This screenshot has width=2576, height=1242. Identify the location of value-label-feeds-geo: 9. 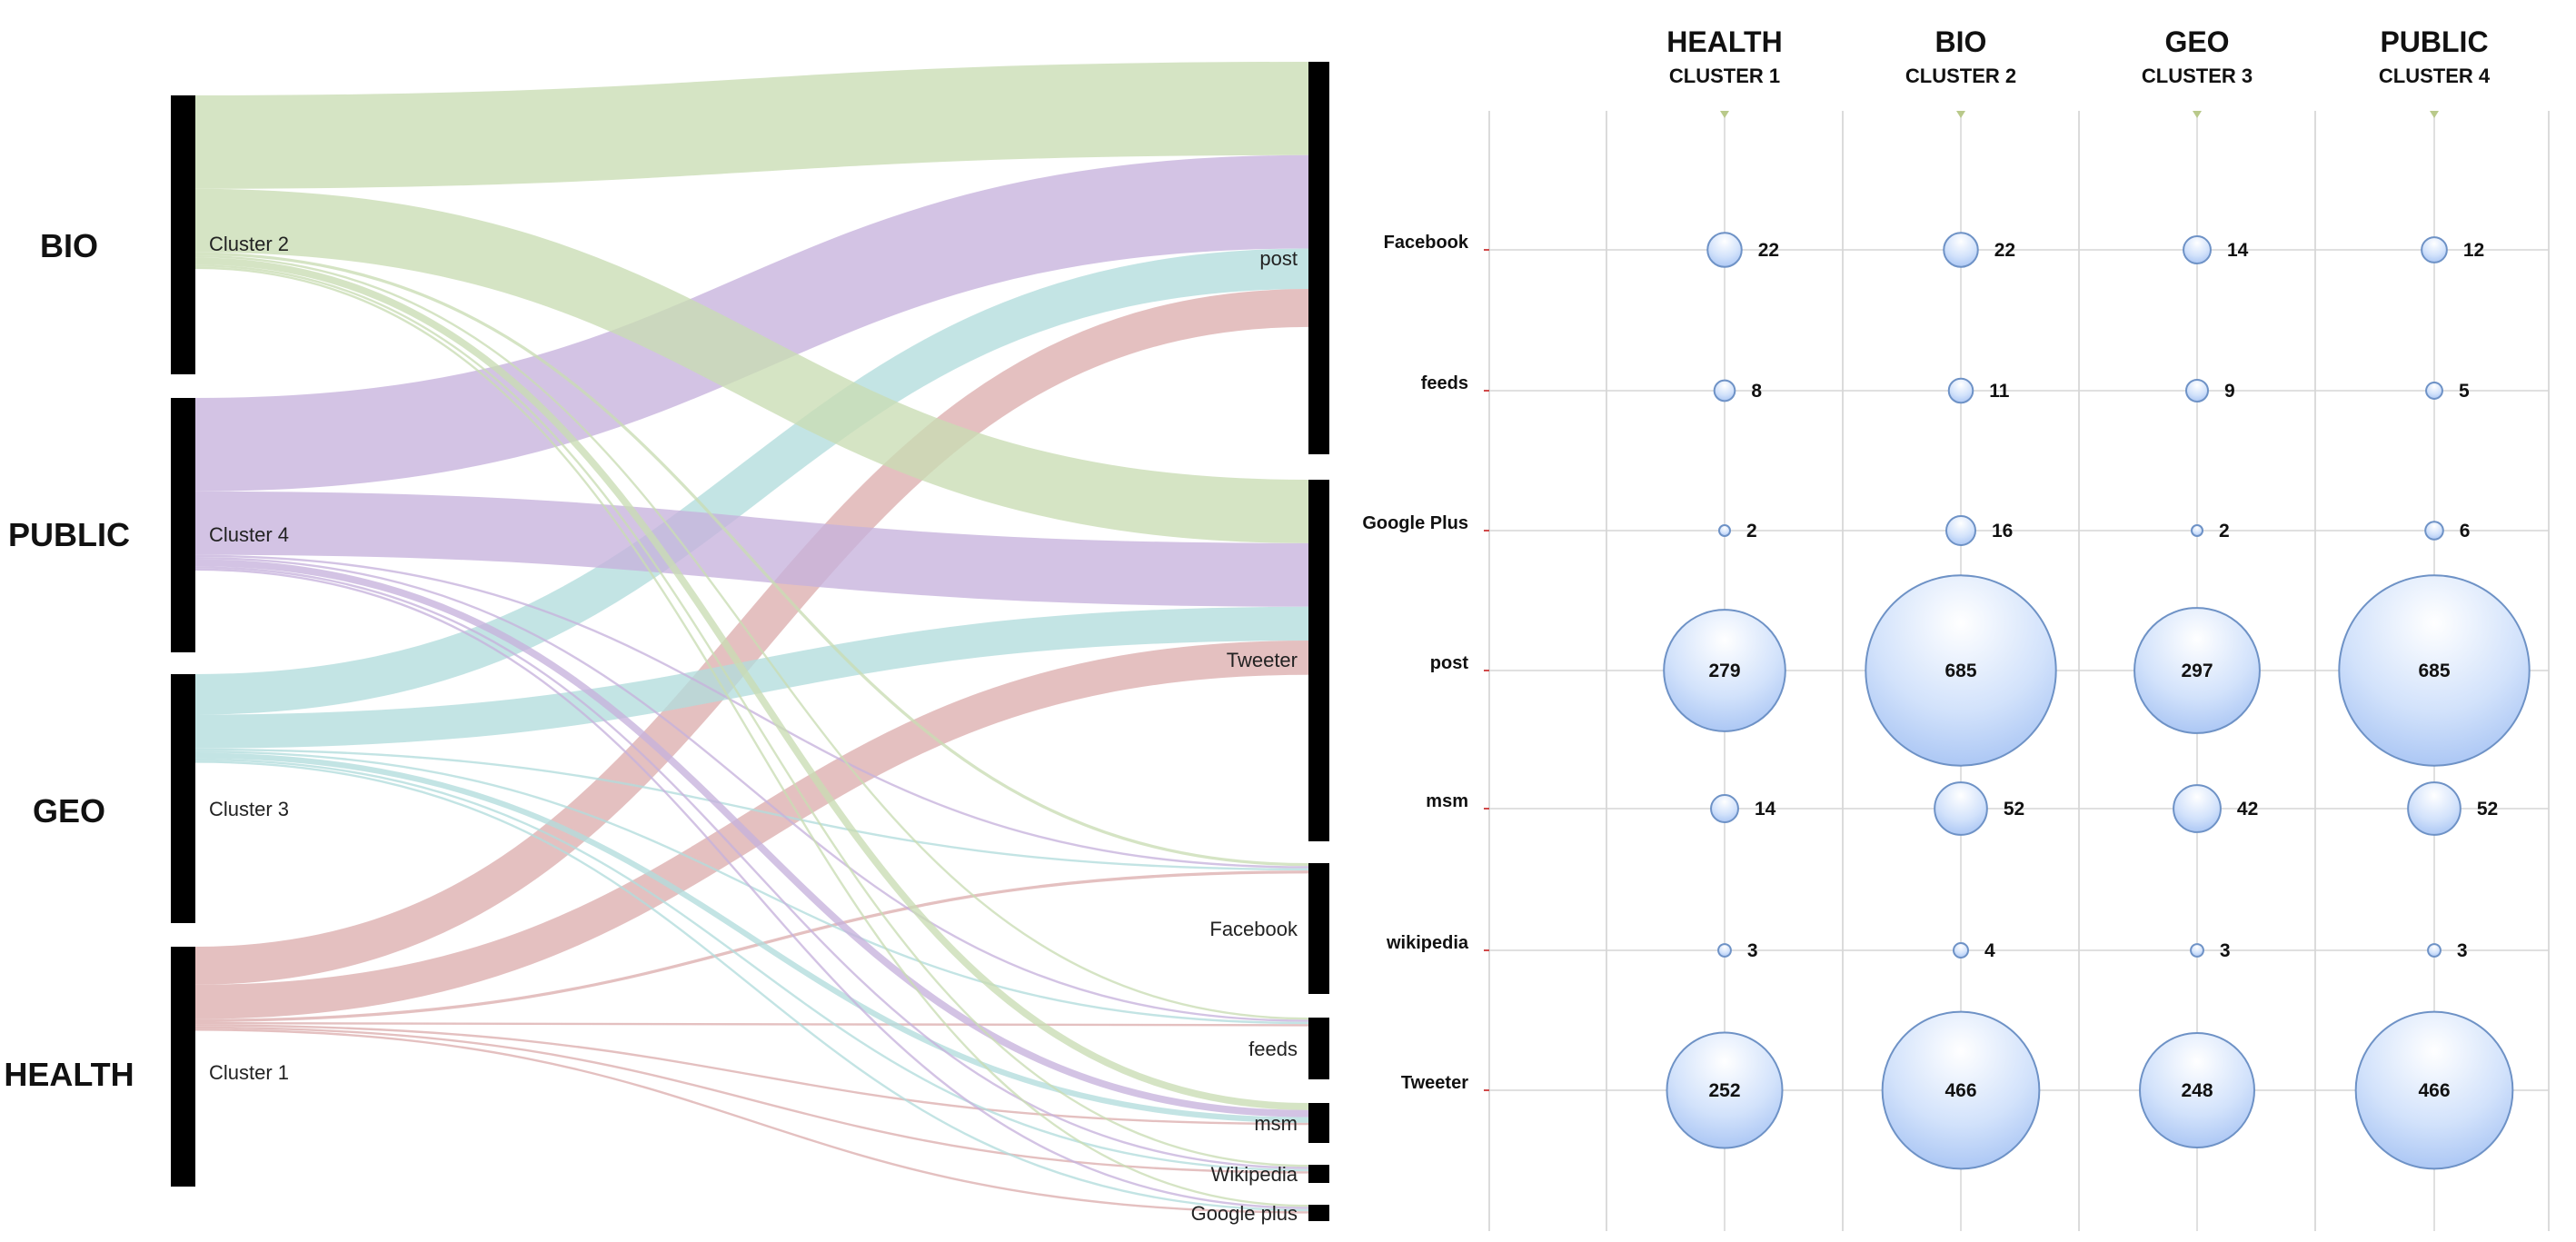
(2230, 391).